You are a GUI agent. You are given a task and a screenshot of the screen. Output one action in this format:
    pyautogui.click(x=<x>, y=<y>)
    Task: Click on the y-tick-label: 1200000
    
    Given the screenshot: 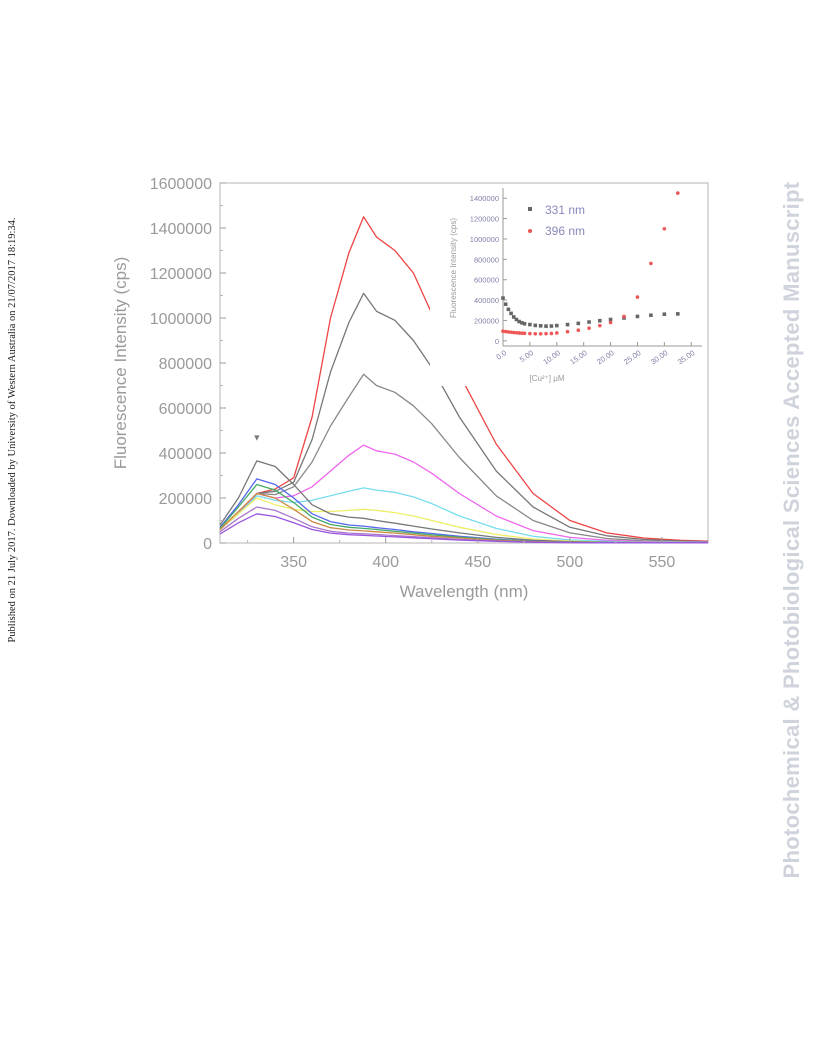 What is the action you would take?
    pyautogui.click(x=181, y=274)
    